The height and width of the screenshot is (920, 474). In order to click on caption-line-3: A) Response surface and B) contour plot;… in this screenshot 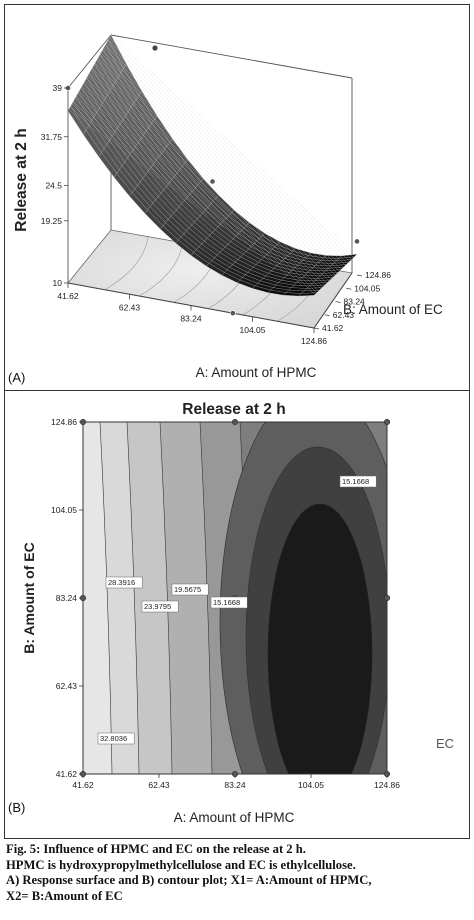, I will do `click(189, 880)`.